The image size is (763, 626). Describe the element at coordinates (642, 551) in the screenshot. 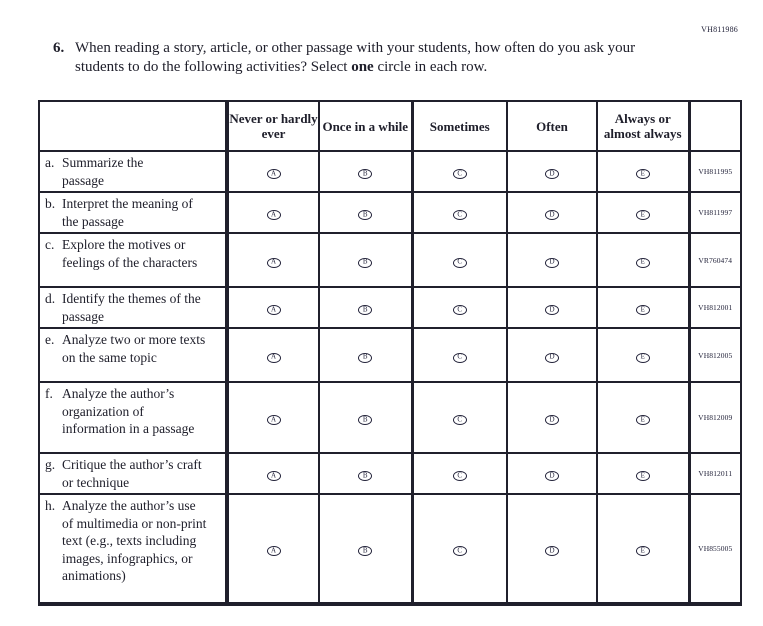

I see `answer-bubble-e-row-h: E` at that location.